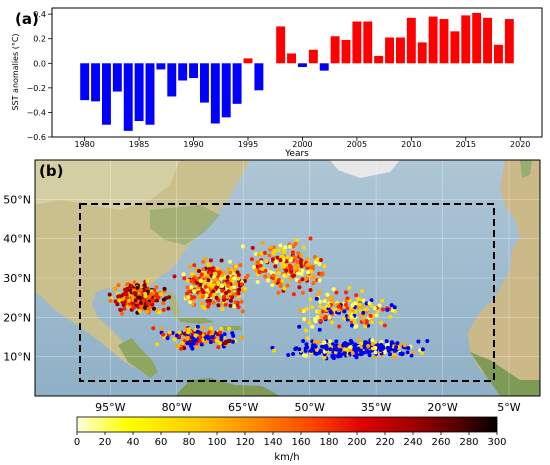 The image size is (550, 465). Describe the element at coordinates (39, 76) in the screenshot. I see `panel-a-y-axis: 0.4 0.2 0.0 −0.2 −0.4 −0.6` at that location.